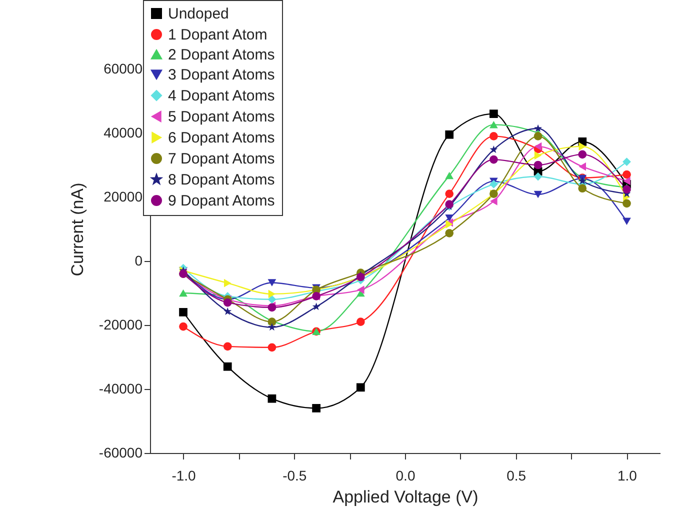  What do you see at coordinates (221, 117) in the screenshot?
I see `legend-label: 5 Dopant Atoms` at bounding box center [221, 117].